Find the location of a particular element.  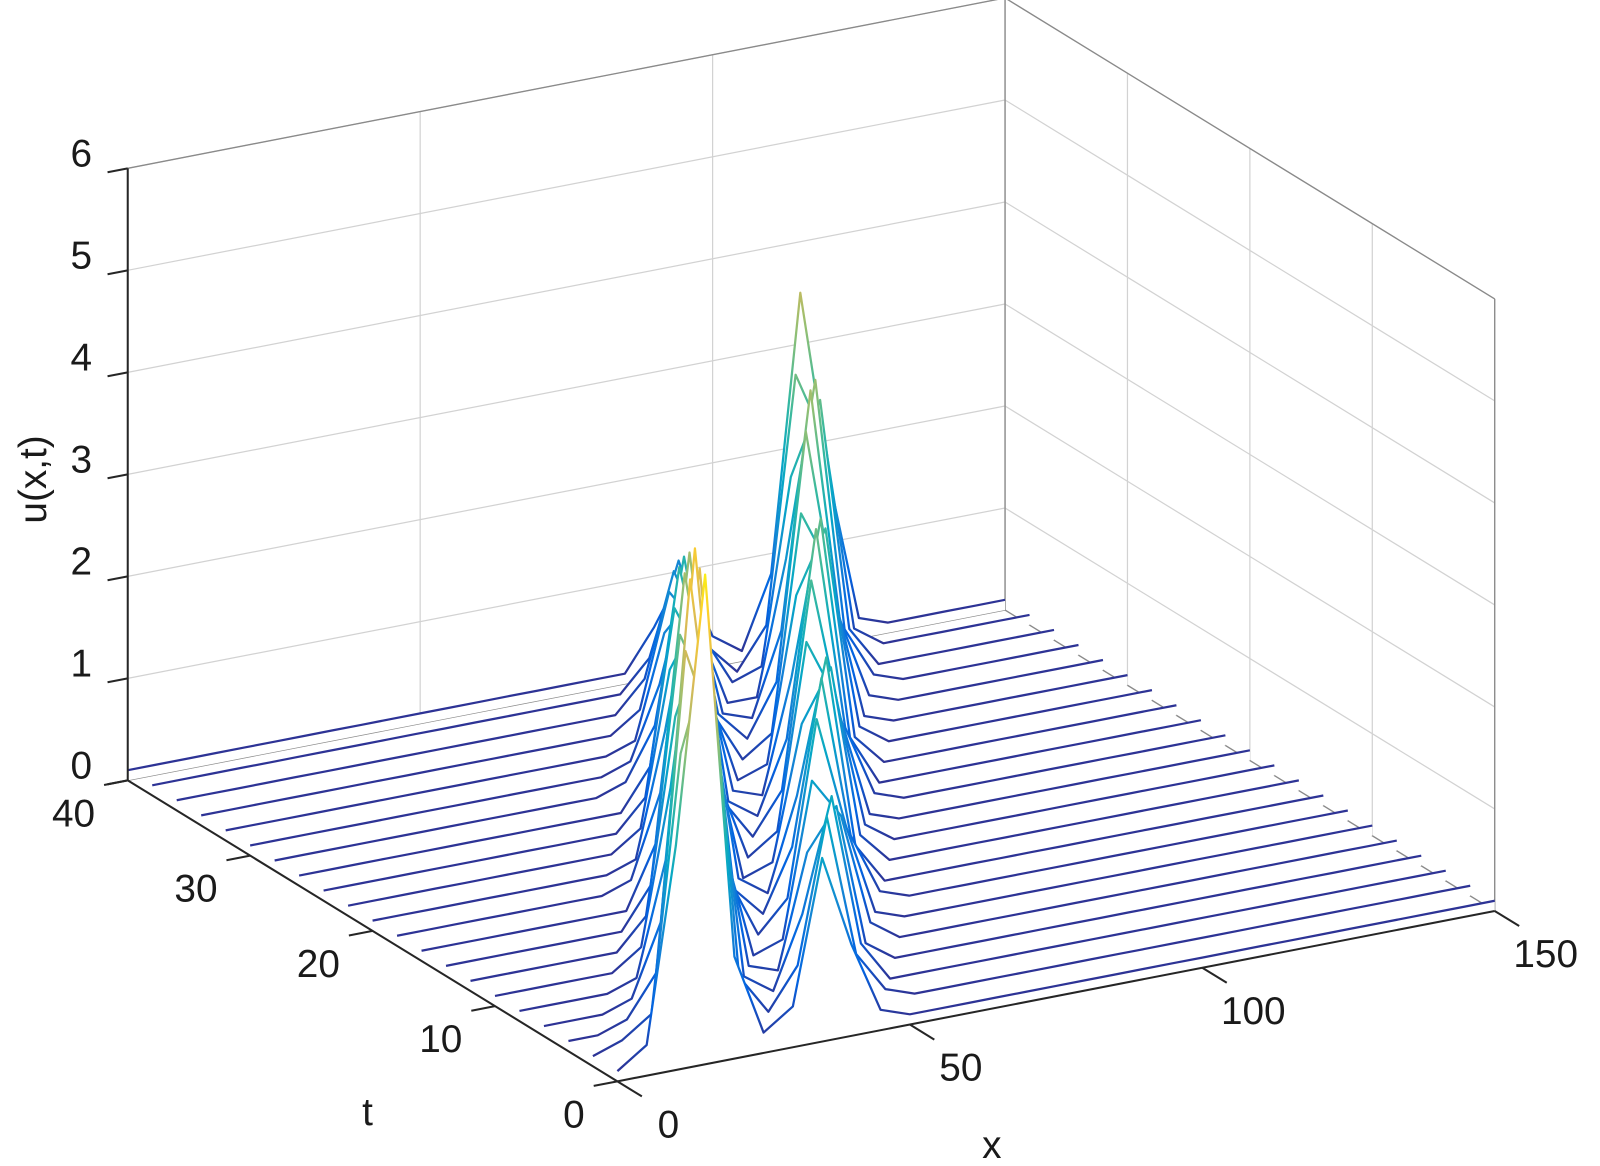

t-tick-label: 0 is located at coordinates (574, 1114).